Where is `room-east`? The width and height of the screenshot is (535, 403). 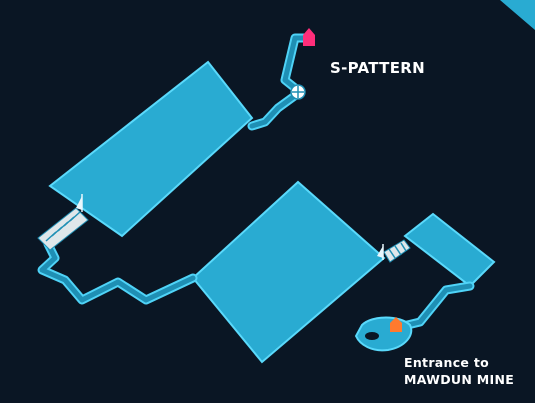 room-east is located at coordinates (449, 250).